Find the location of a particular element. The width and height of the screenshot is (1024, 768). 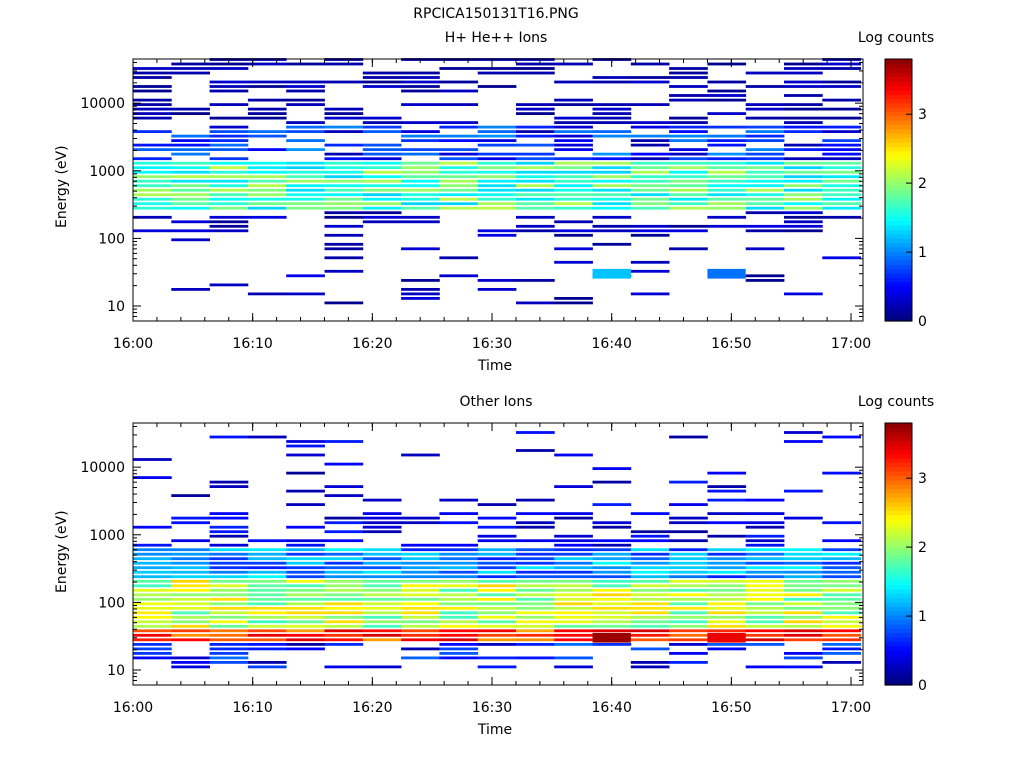

y-tick-label: 10 is located at coordinates (116, 671).